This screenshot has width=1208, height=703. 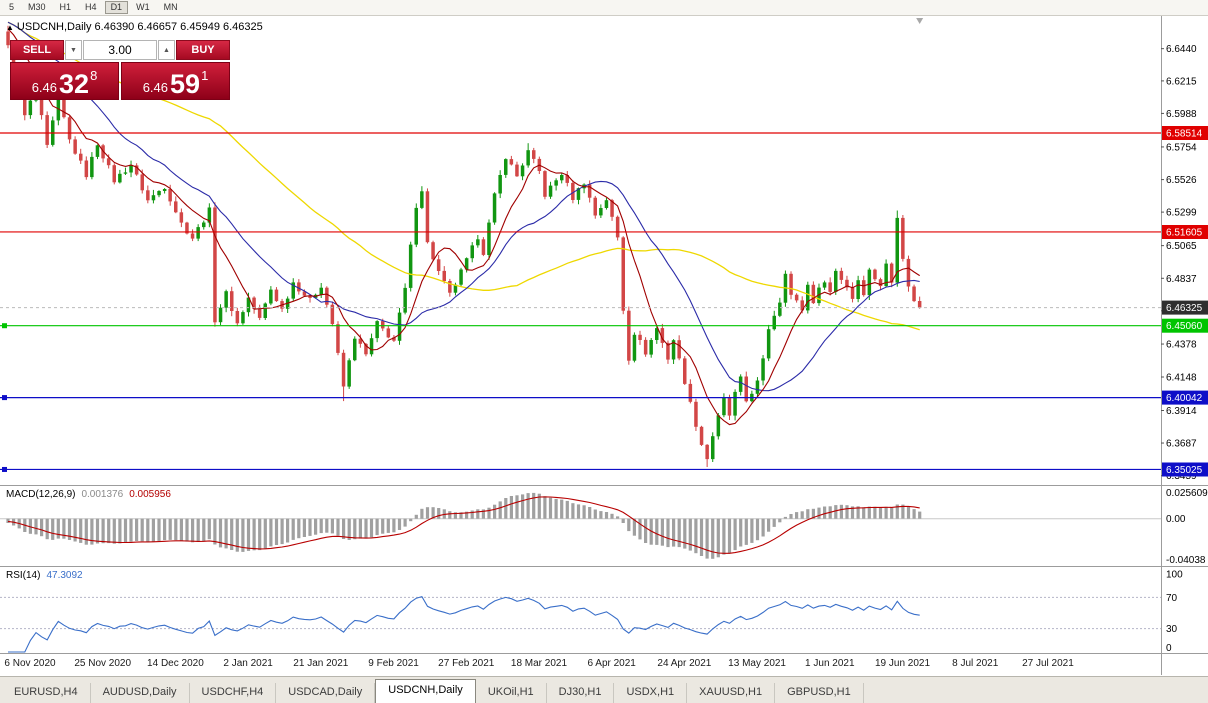 What do you see at coordinates (1181, 81) in the screenshot?
I see `svg-text: 6.6215` at bounding box center [1181, 81].